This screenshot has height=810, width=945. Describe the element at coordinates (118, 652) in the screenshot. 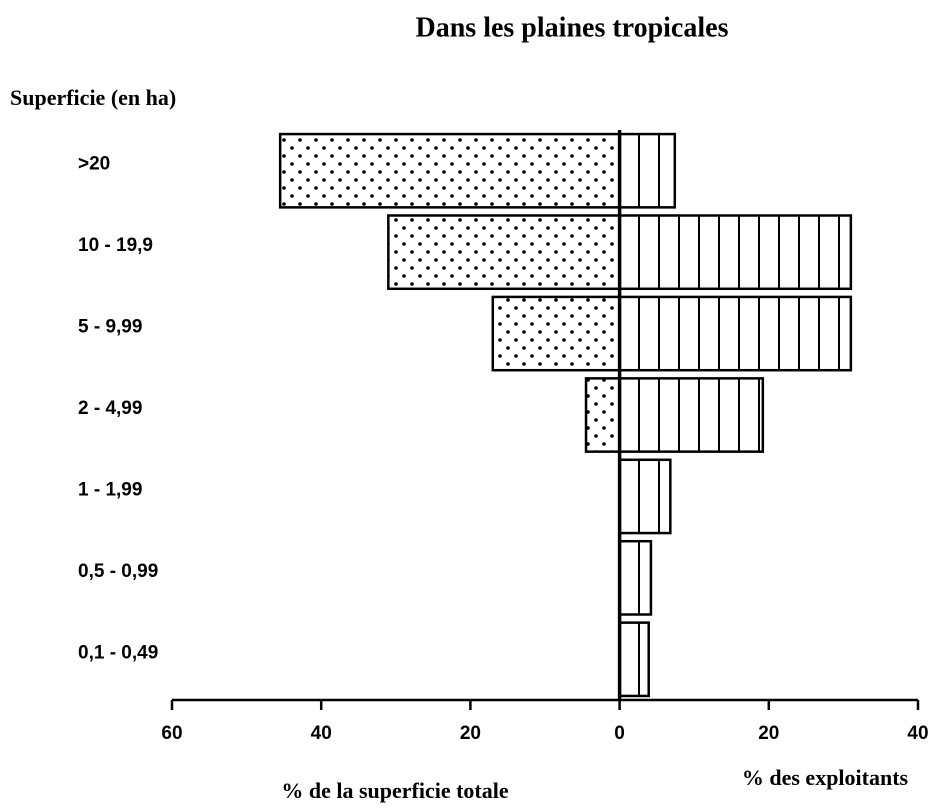

I see `y-tick-label: 0,1 - 0,49` at that location.